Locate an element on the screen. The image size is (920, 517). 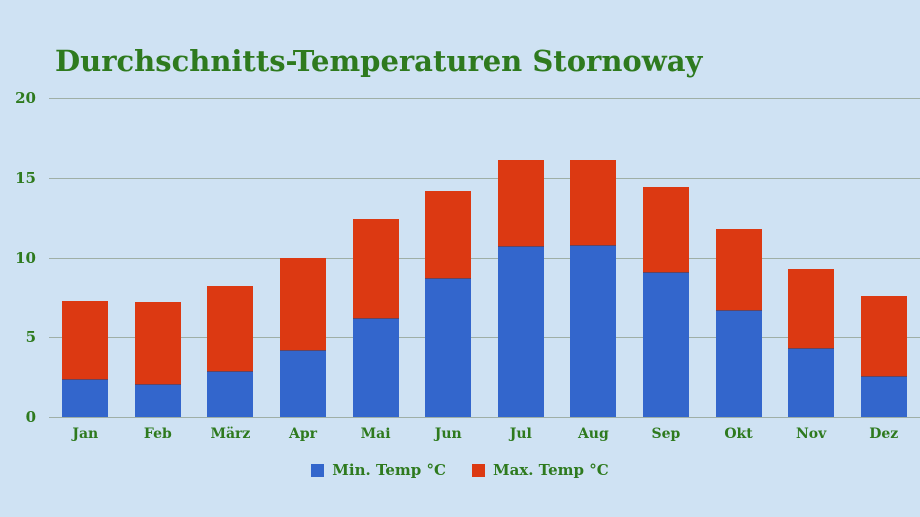
bar-min-temp-jul is located at coordinates (520, 331).